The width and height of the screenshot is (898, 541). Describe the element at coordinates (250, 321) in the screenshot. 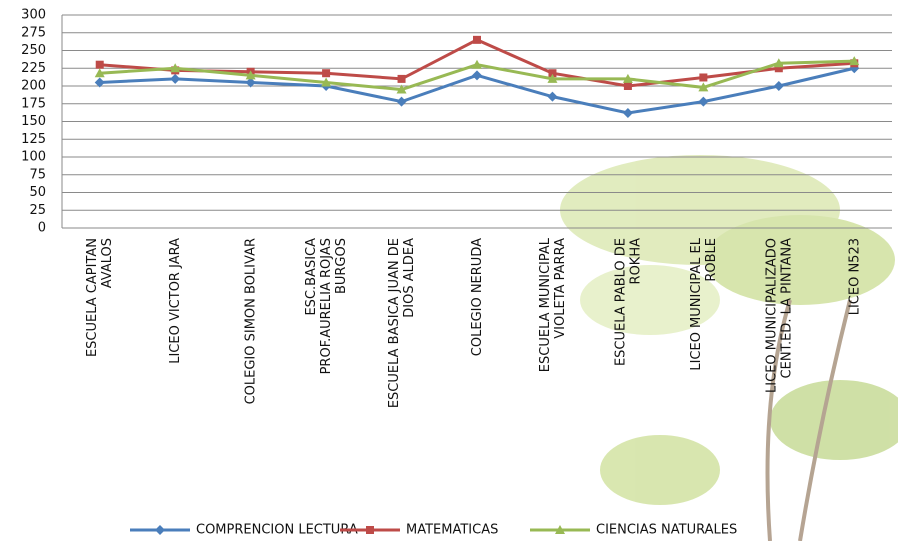

I see `x-tick-label: COLEGIO SIMON BOLIVAR` at that location.